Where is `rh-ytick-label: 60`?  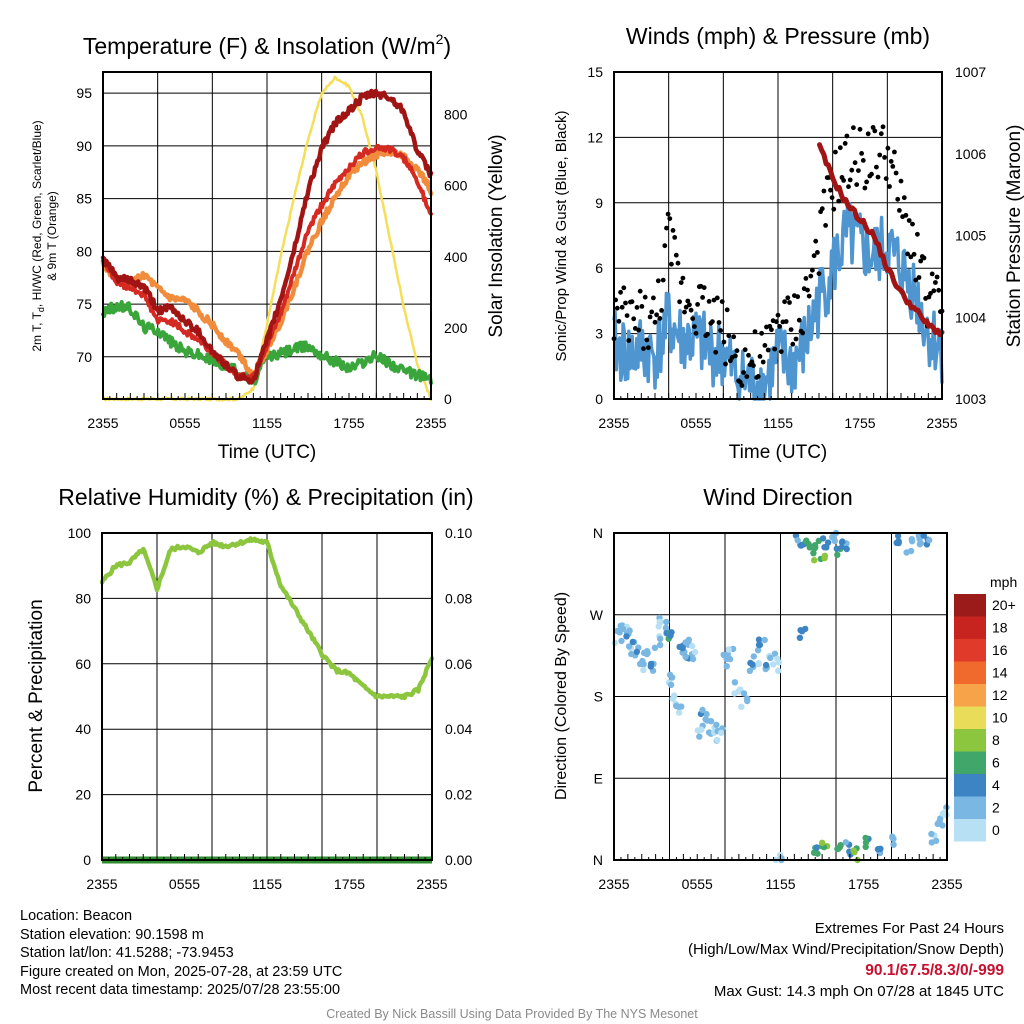 rh-ytick-label: 60 is located at coordinates (83, 664).